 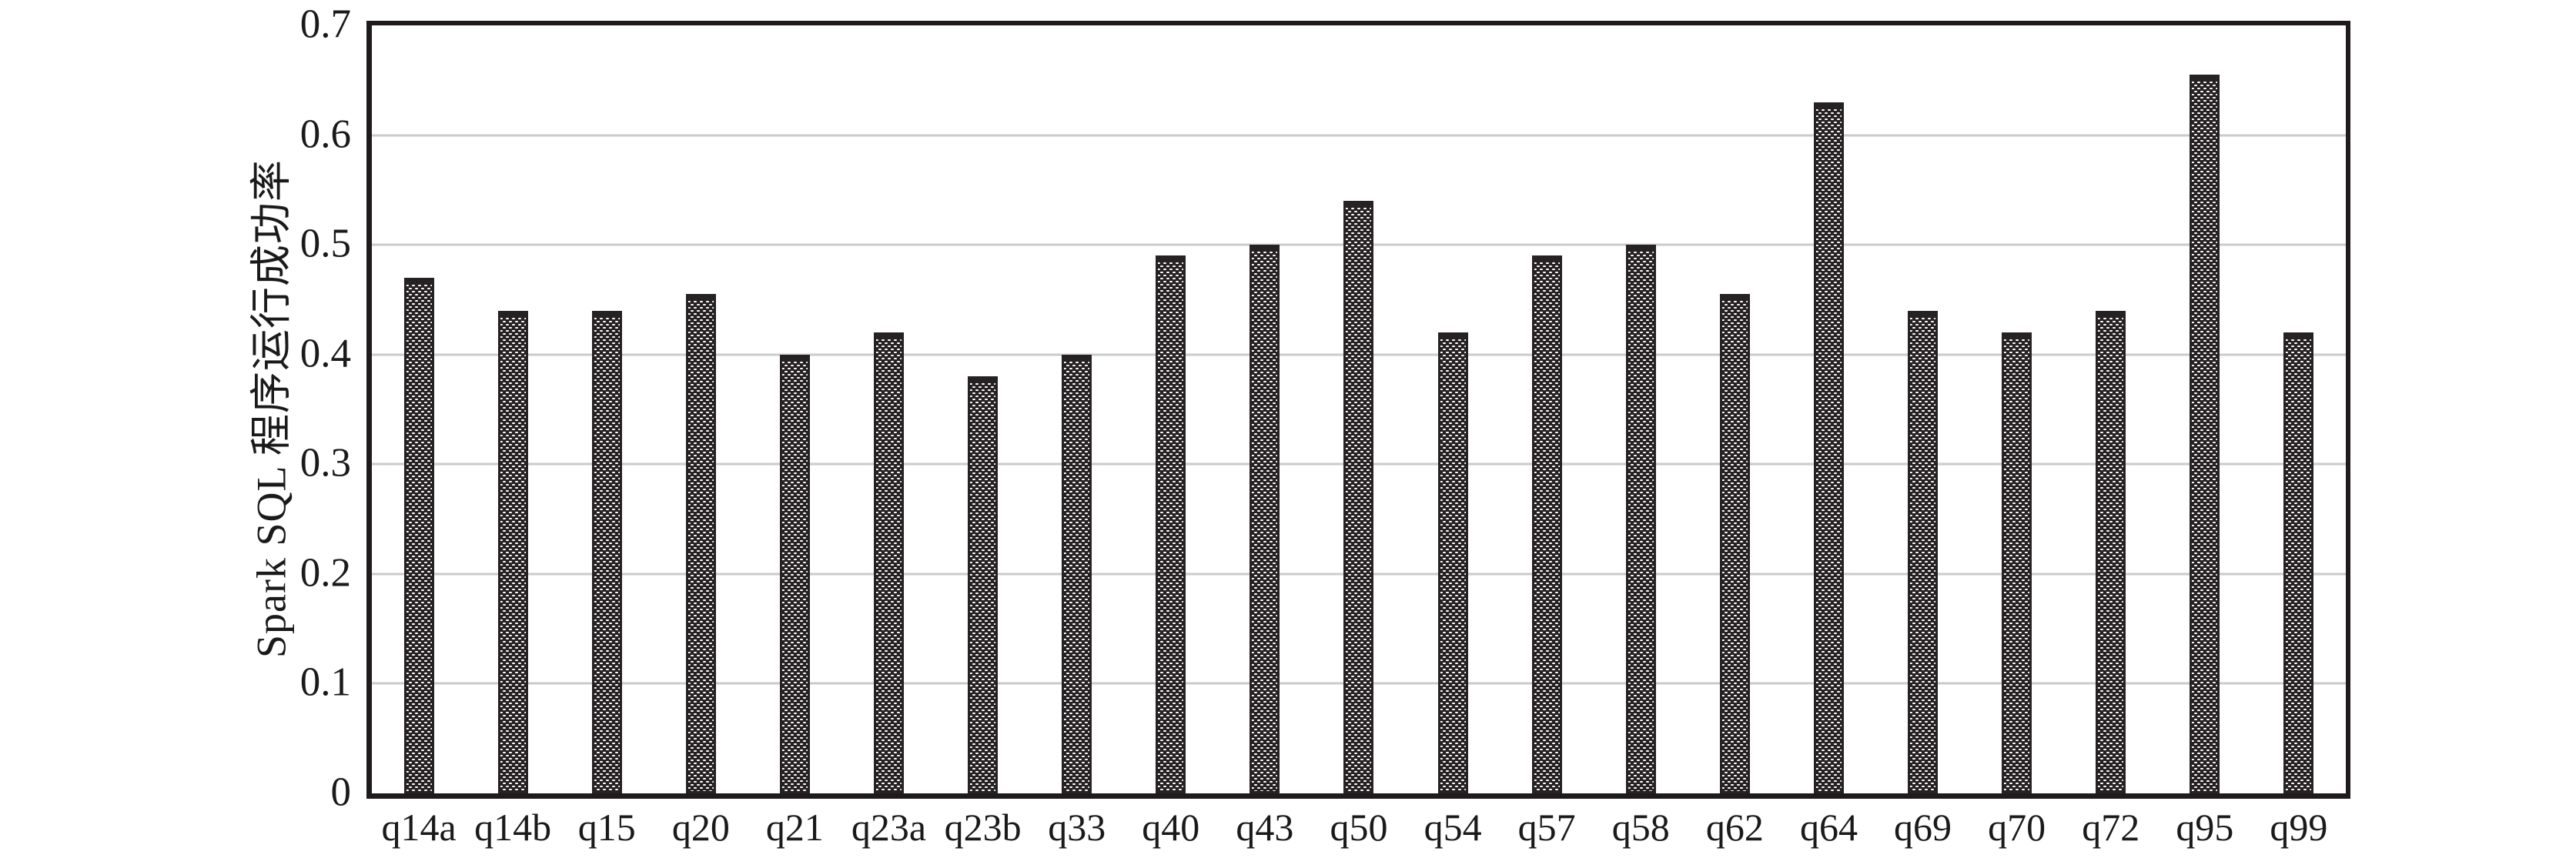 I want to click on bar-slot-q72, so click(x=2111, y=409).